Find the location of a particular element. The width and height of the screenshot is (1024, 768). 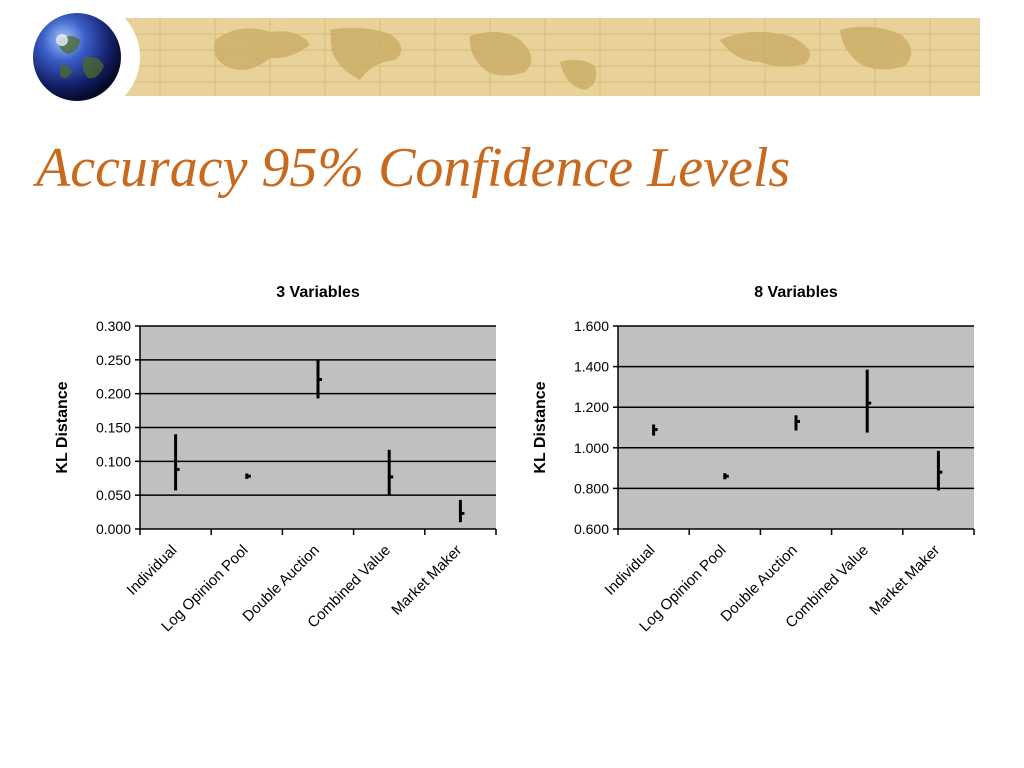

y-tick-label: 1.000 is located at coordinates (591, 448).